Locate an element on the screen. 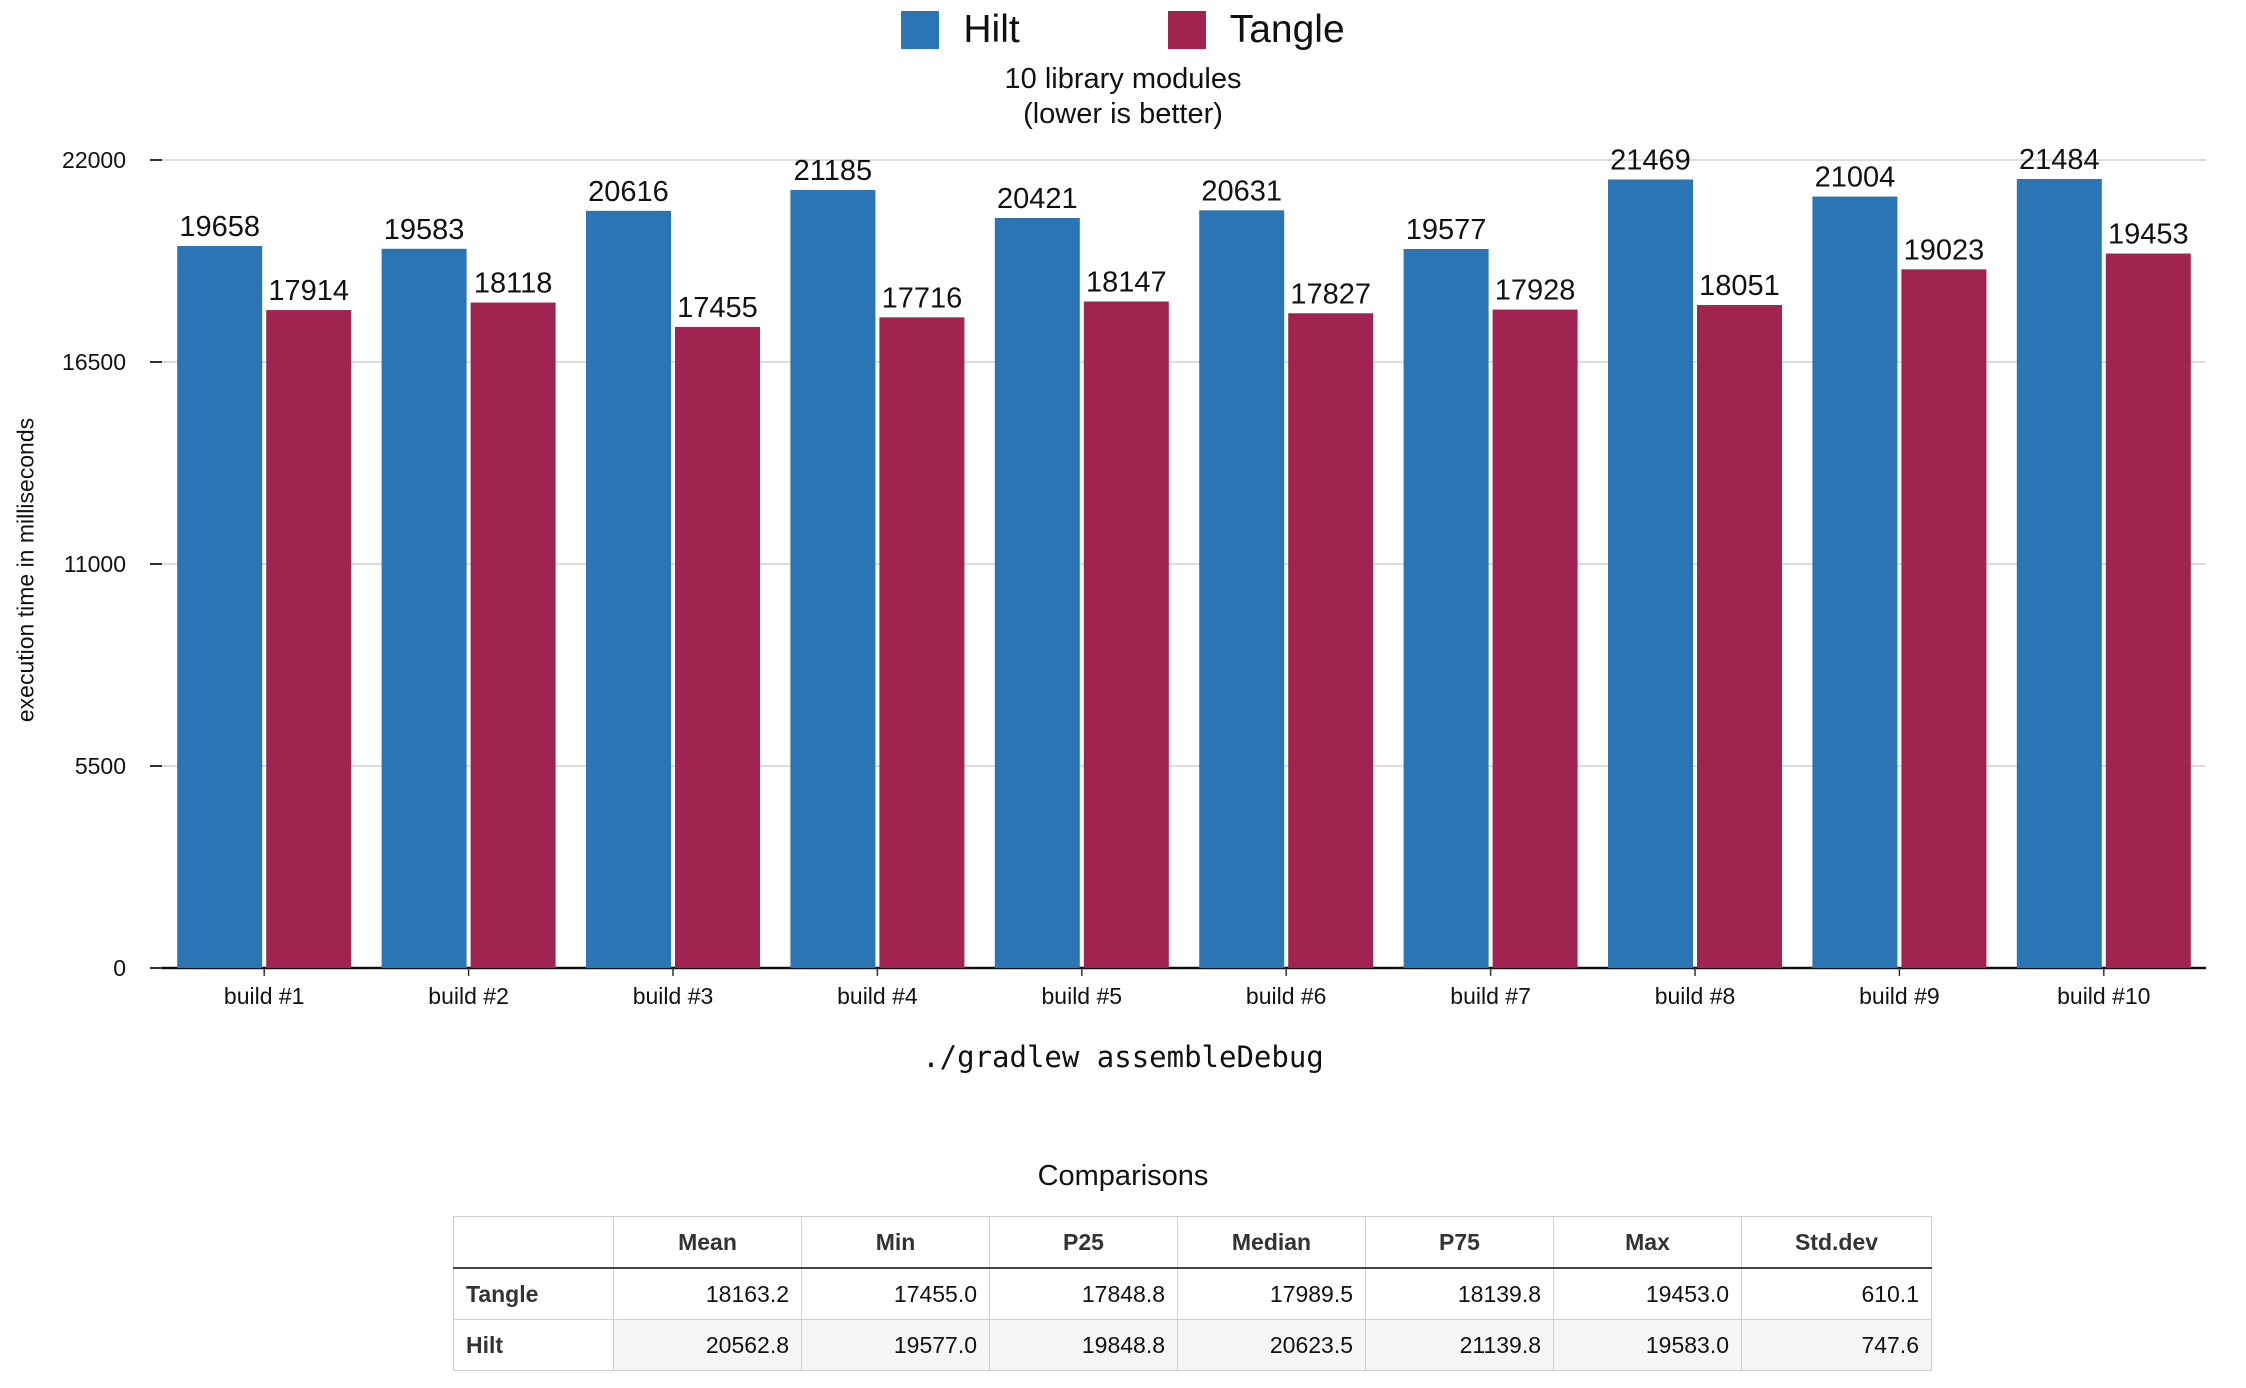 Image resolution: width=2246 pixels, height=1388 pixels. data-label: 17716 is located at coordinates (922, 298).